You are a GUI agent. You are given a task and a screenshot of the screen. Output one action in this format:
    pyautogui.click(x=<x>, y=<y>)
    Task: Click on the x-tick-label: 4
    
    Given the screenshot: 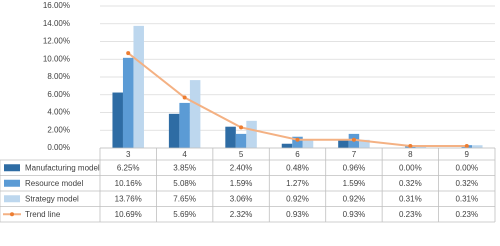 What is the action you would take?
    pyautogui.click(x=184, y=154)
    